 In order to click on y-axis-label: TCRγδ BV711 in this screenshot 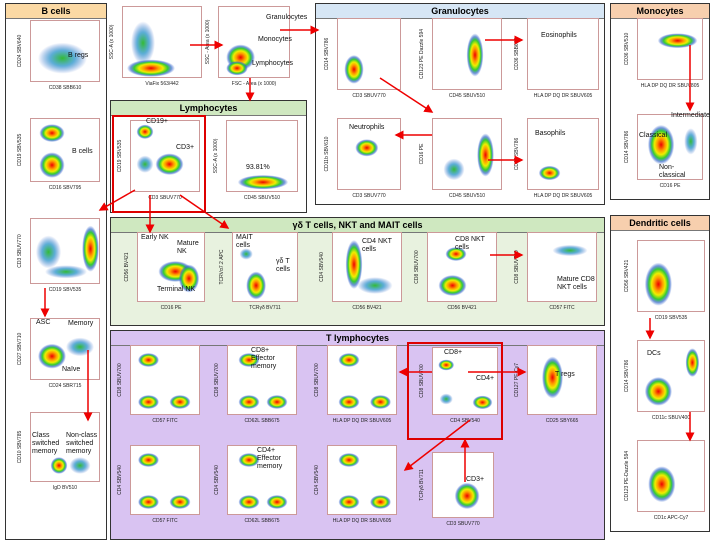, I will do `click(422, 485)`.